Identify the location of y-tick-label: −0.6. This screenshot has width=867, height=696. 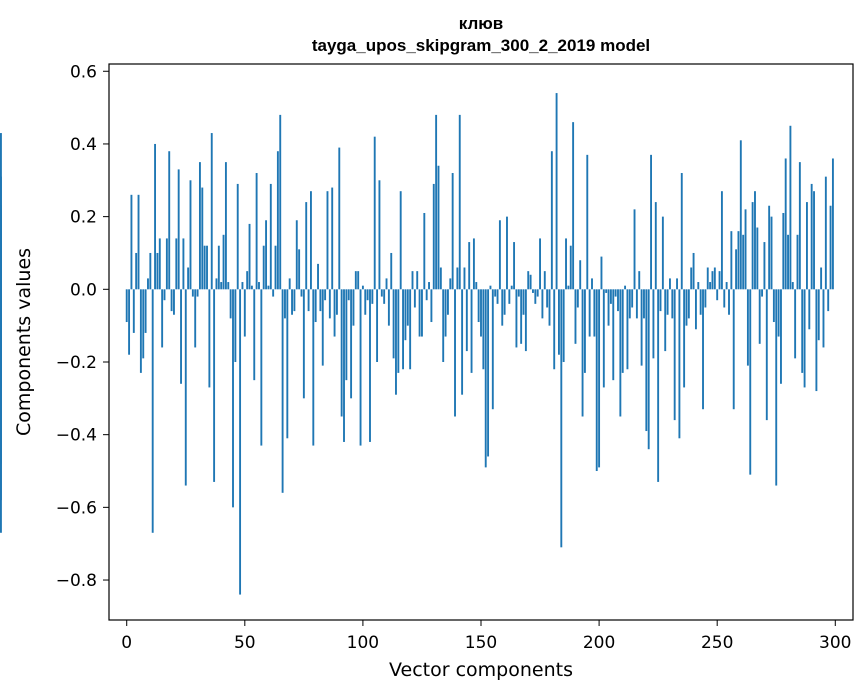
(76, 508).